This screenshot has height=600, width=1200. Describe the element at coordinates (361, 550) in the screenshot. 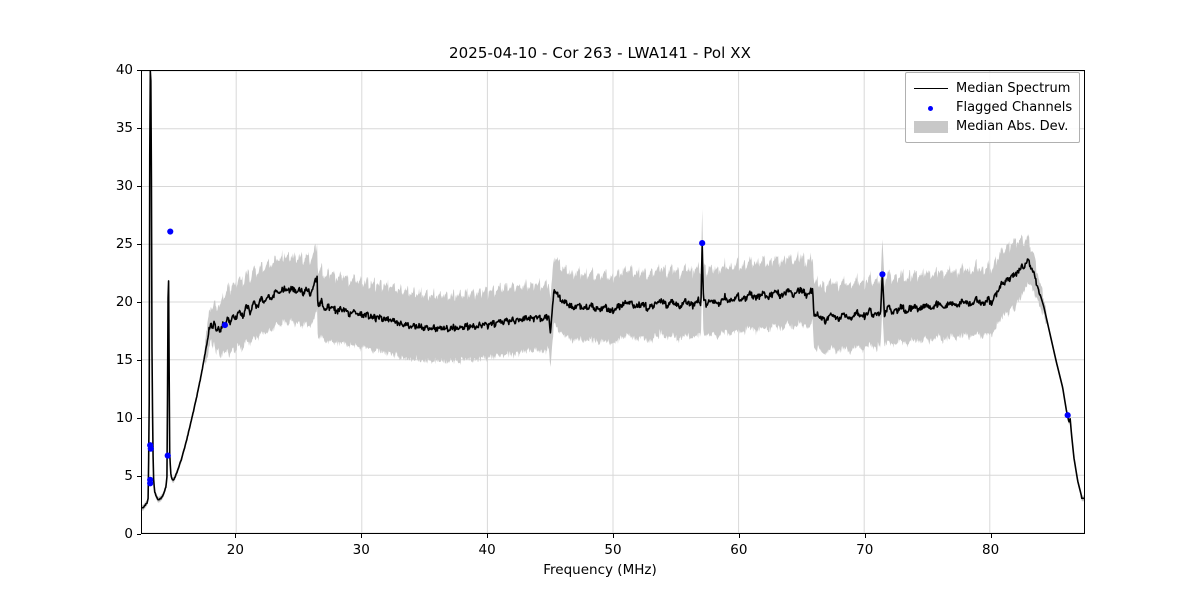

I see `x-tick-label: 30` at that location.